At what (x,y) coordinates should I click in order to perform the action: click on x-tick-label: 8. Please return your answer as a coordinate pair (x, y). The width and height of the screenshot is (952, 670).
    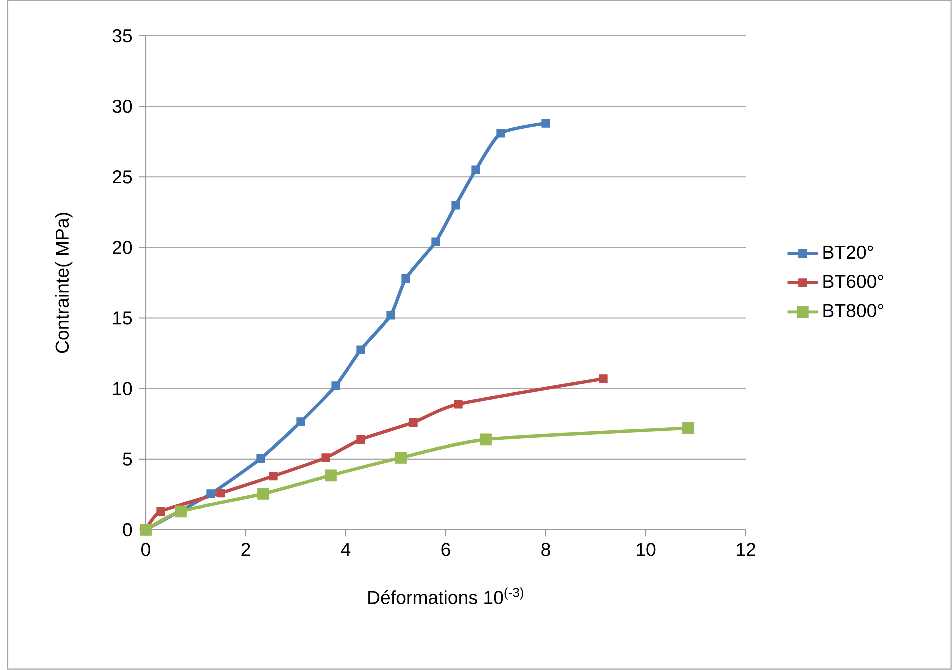
    Looking at the image, I should click on (546, 549).